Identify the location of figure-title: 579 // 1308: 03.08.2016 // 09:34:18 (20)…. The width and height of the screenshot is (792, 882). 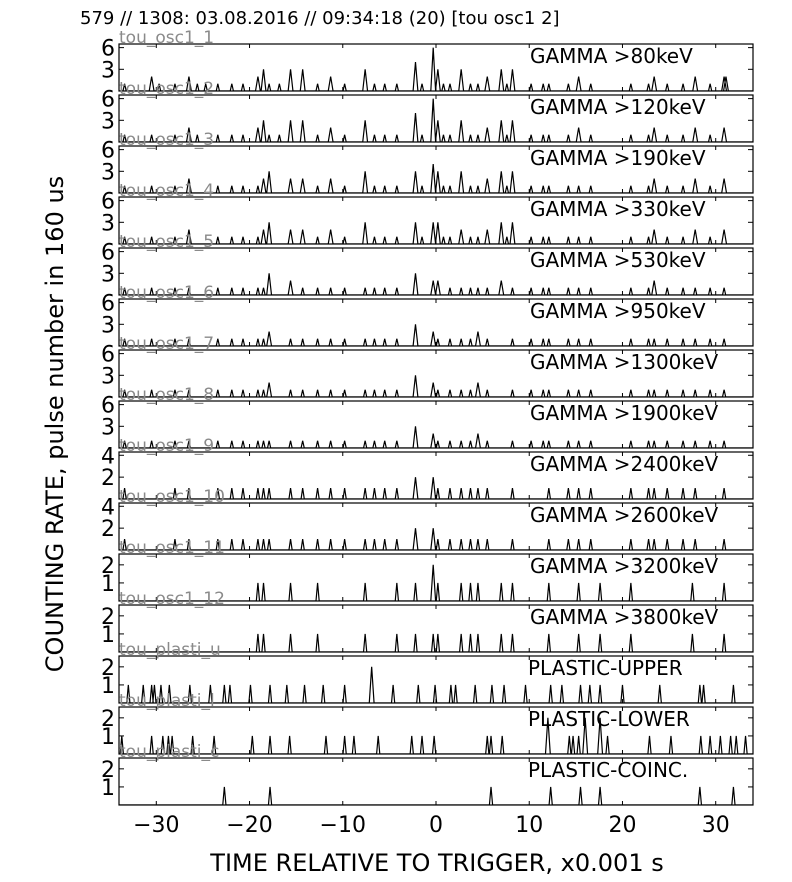
(320, 18).